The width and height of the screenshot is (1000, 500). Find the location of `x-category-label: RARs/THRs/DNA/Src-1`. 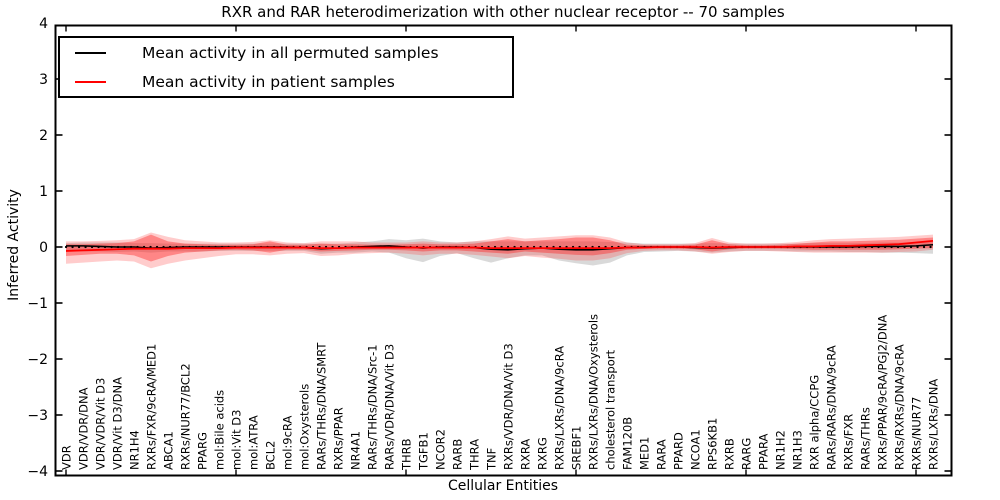

x-category-label: RARs/THRs/DNA/Src-1 is located at coordinates (373, 407).